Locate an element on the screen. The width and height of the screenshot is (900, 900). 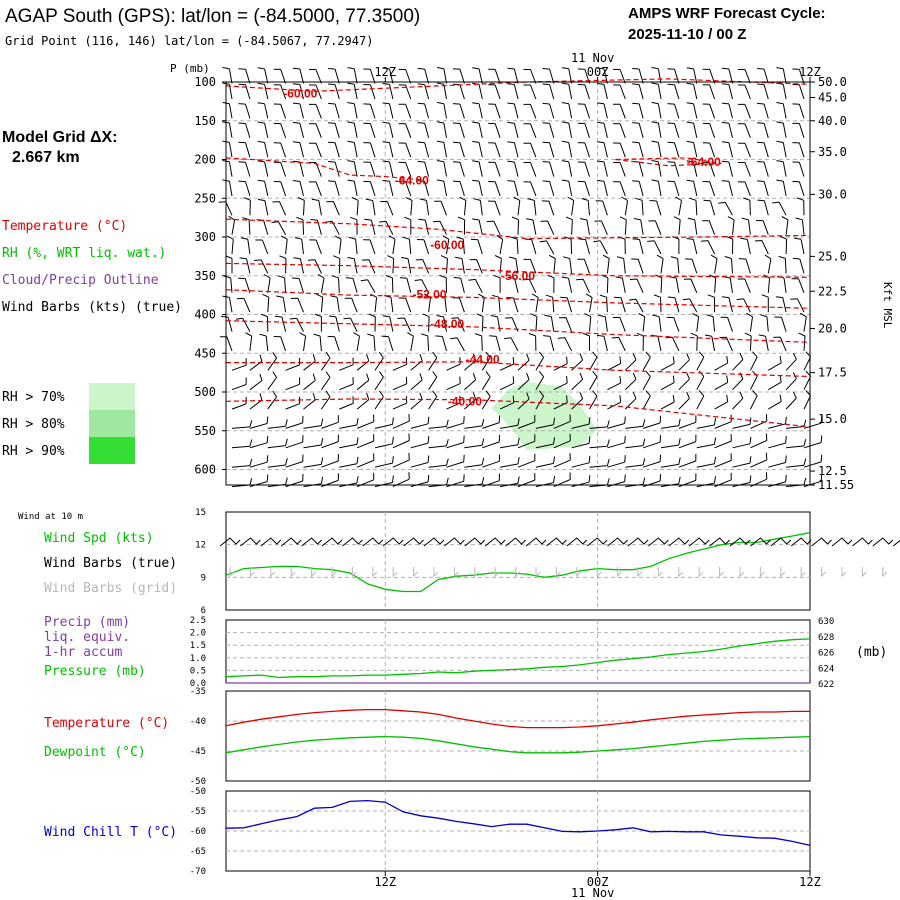
series-line is located at coordinates (518, 658).